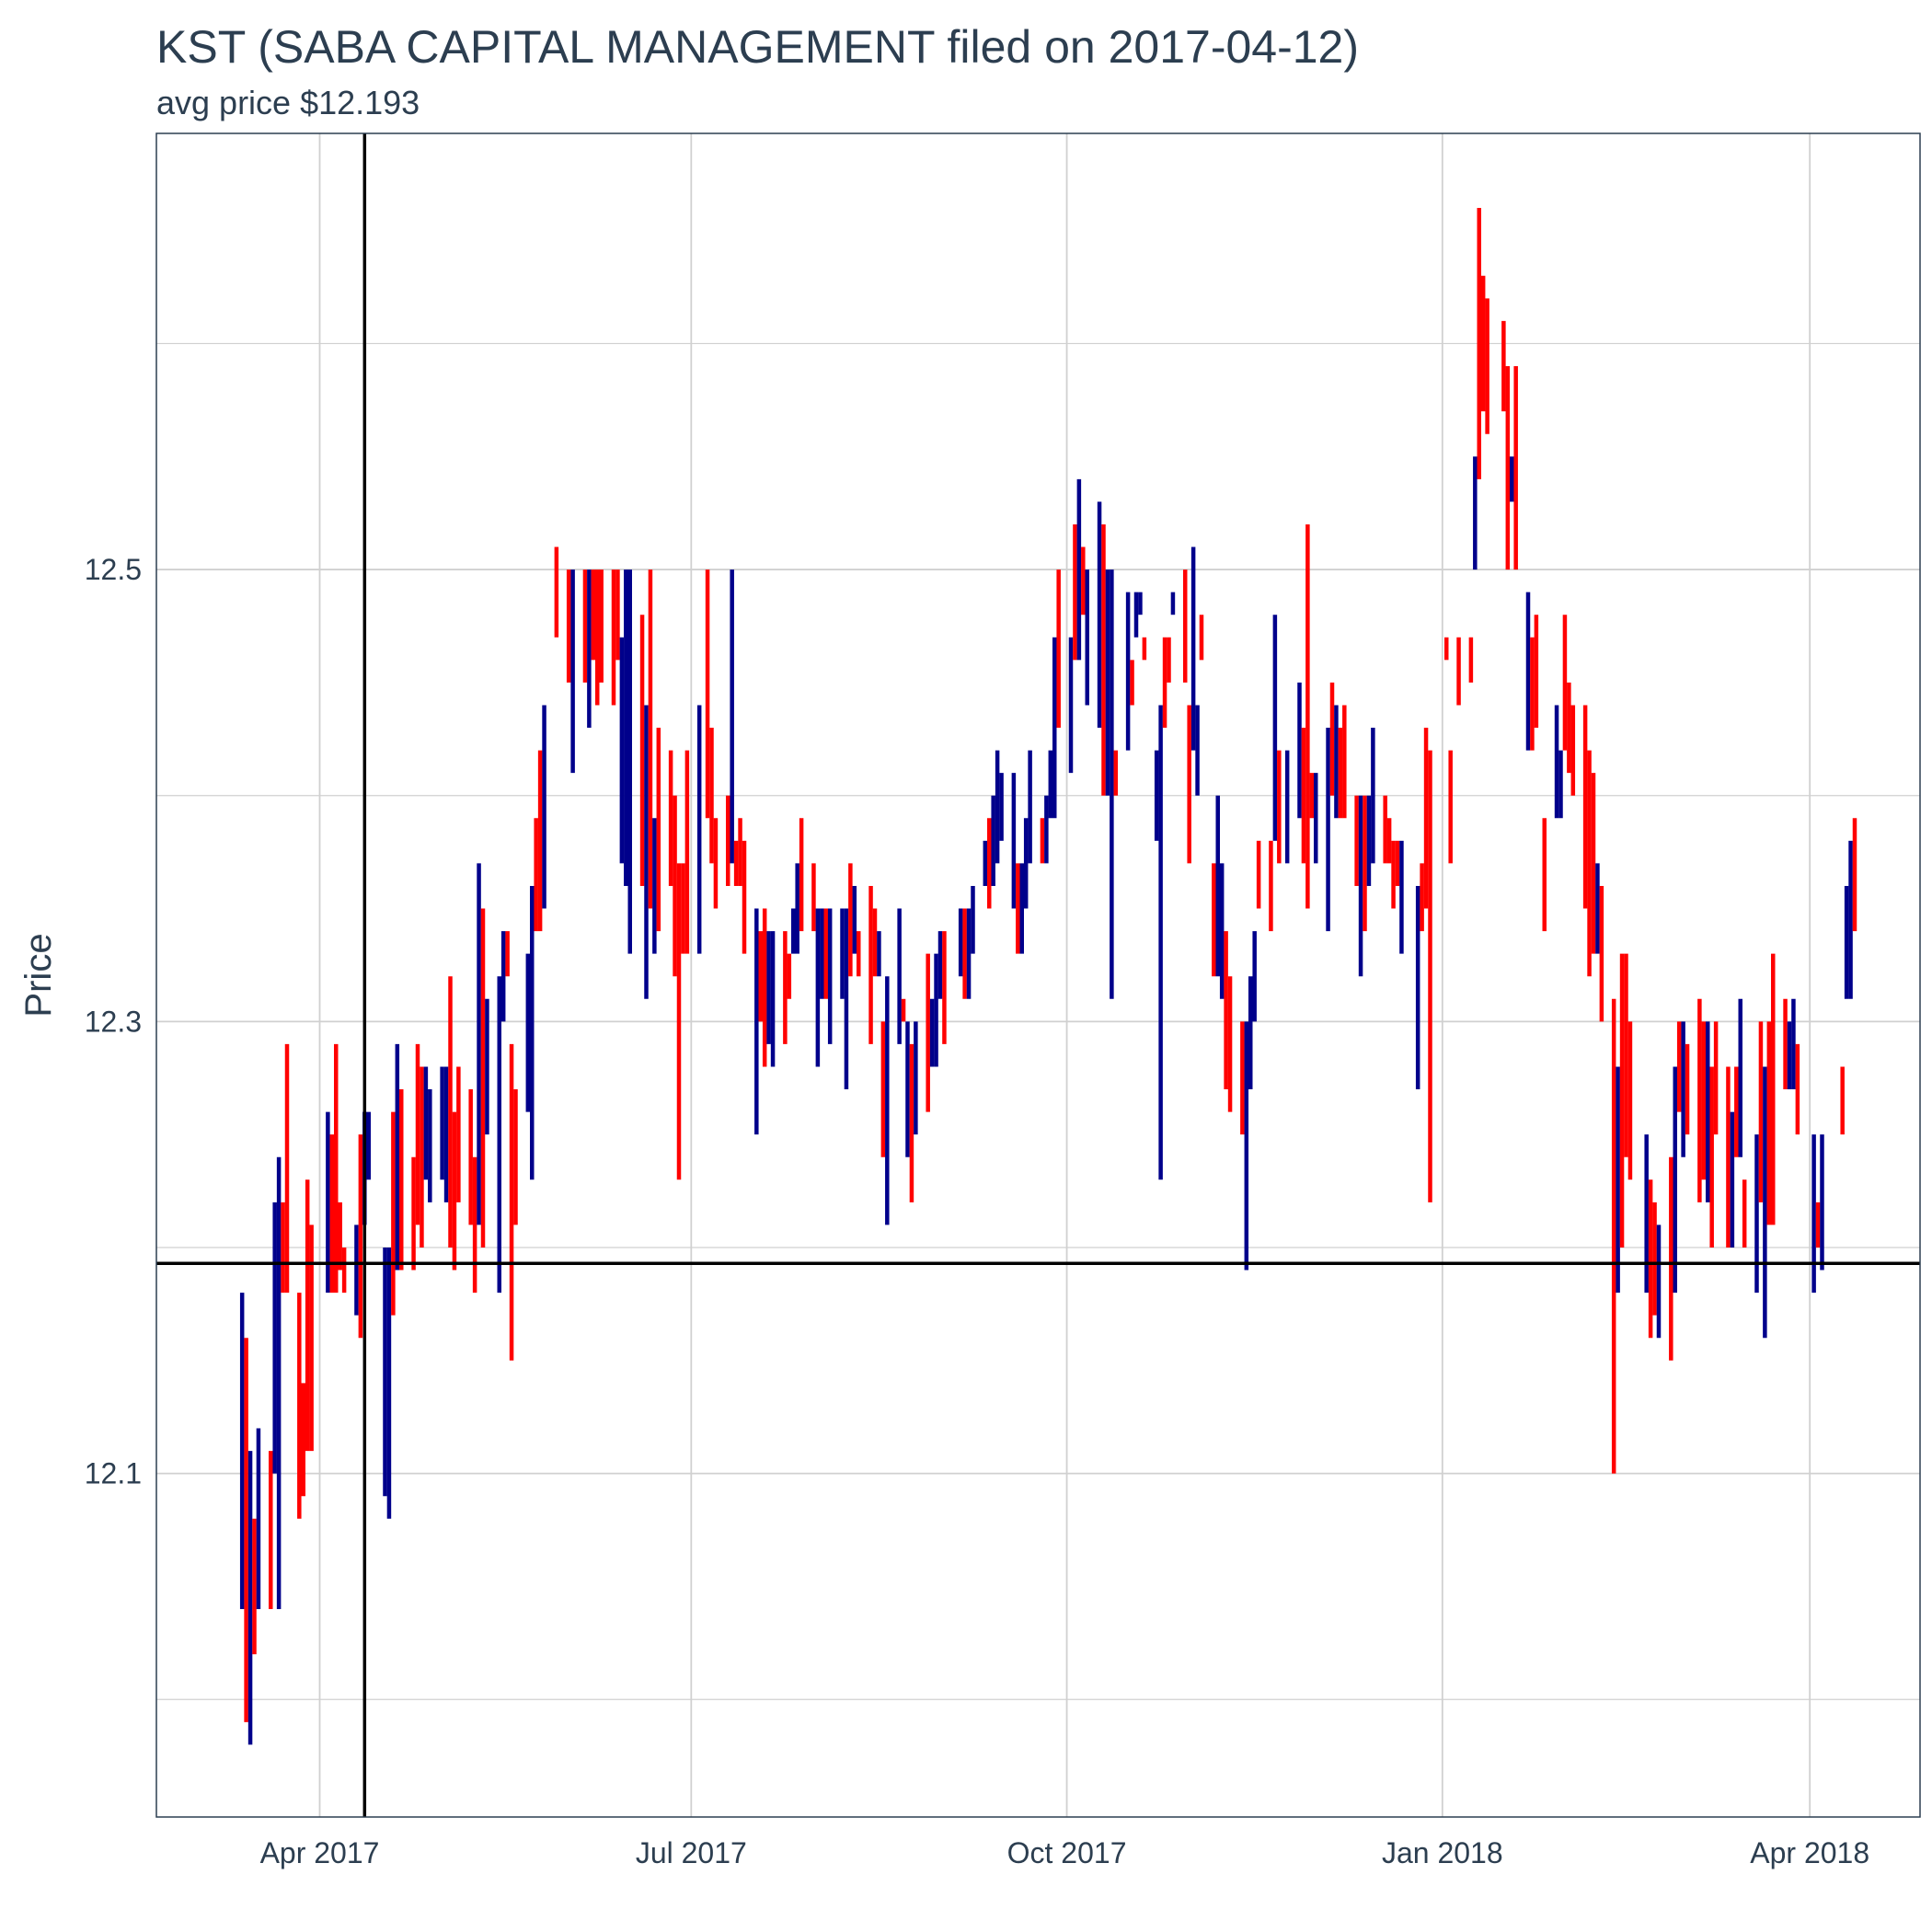  I want to click on y-tick-label: 12.3, so click(113, 1021).